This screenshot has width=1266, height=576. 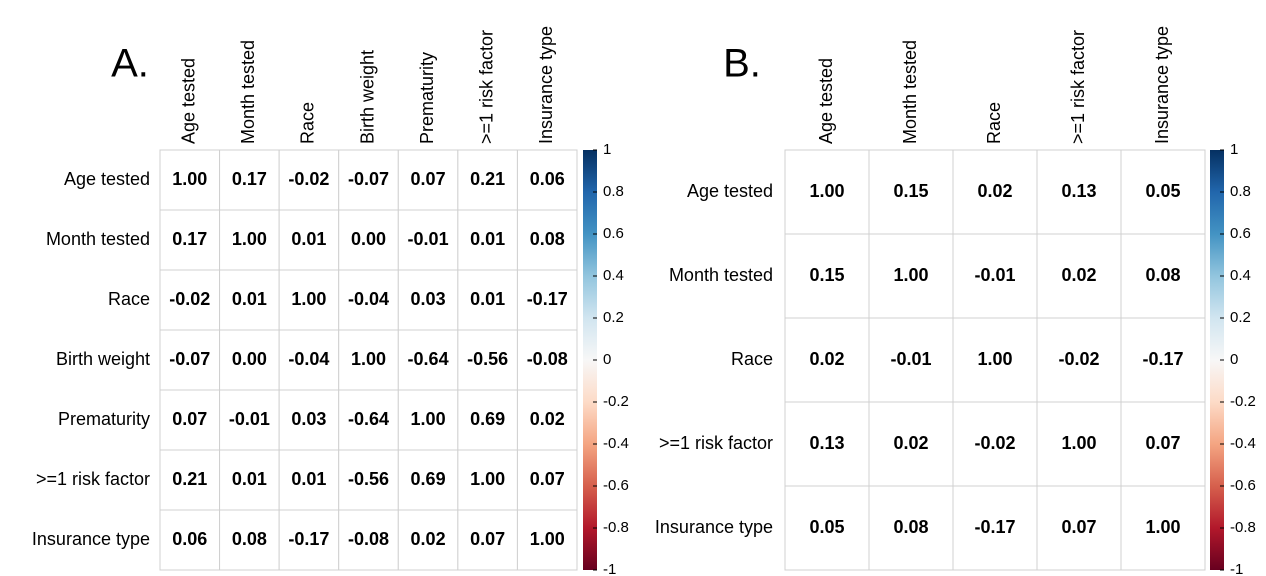 What do you see at coordinates (368, 239) in the screenshot?
I see `cell-label: 0.00` at bounding box center [368, 239].